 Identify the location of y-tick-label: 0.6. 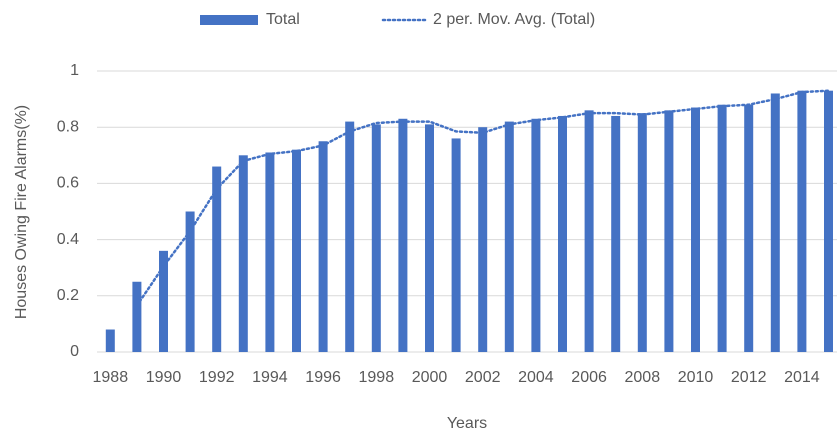
(68, 183).